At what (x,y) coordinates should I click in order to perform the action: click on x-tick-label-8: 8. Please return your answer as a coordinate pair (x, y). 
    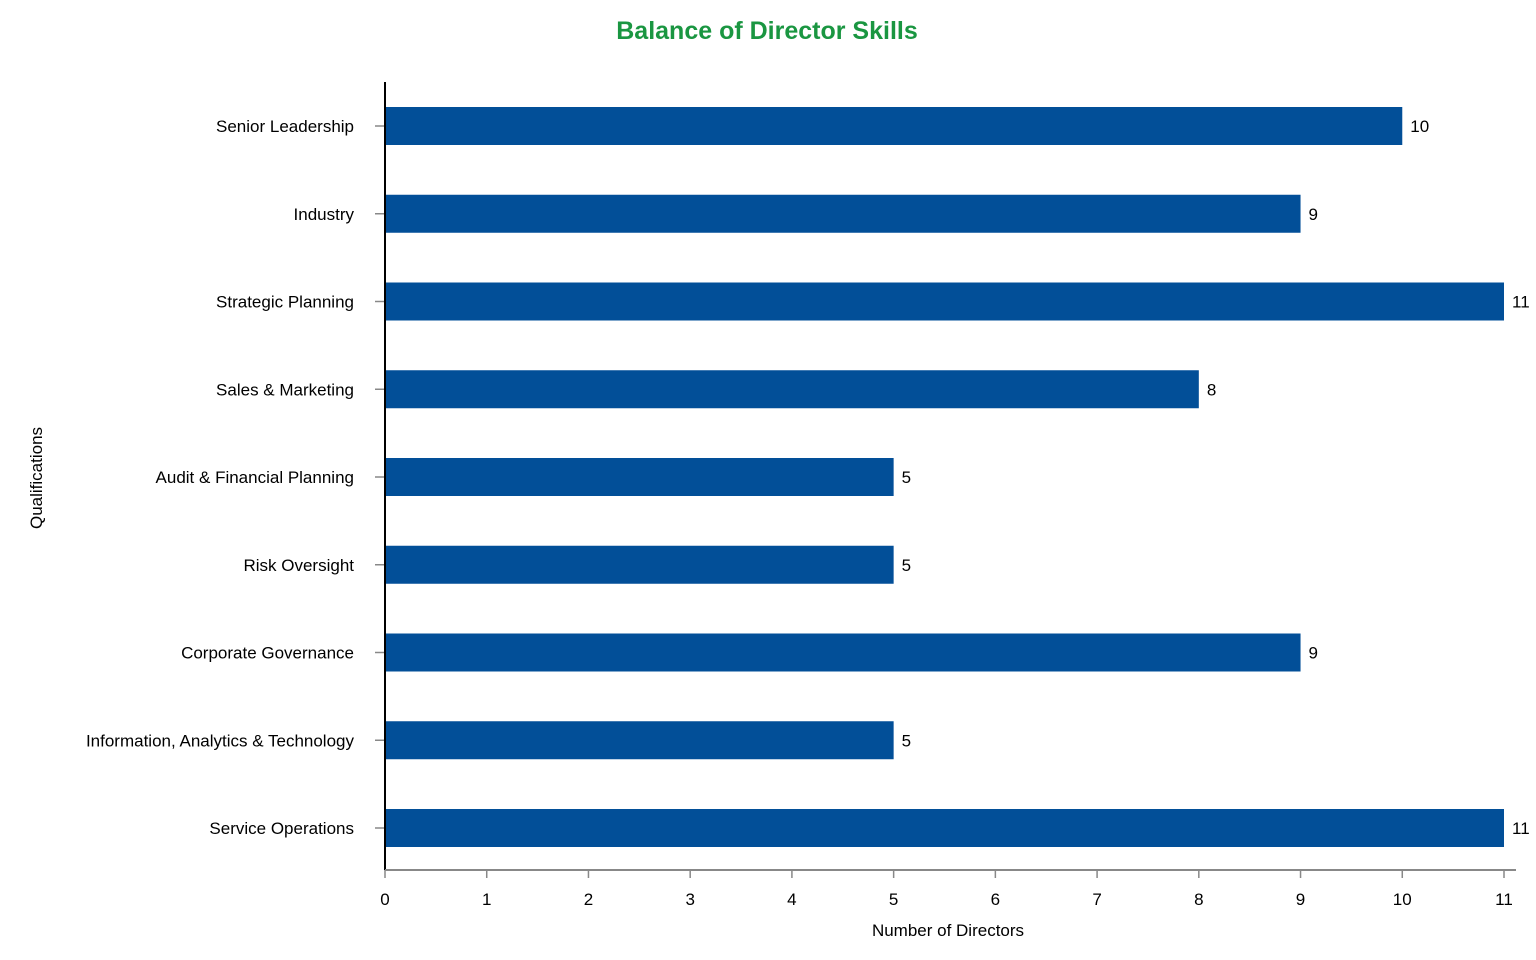
    Looking at the image, I should click on (1198, 899).